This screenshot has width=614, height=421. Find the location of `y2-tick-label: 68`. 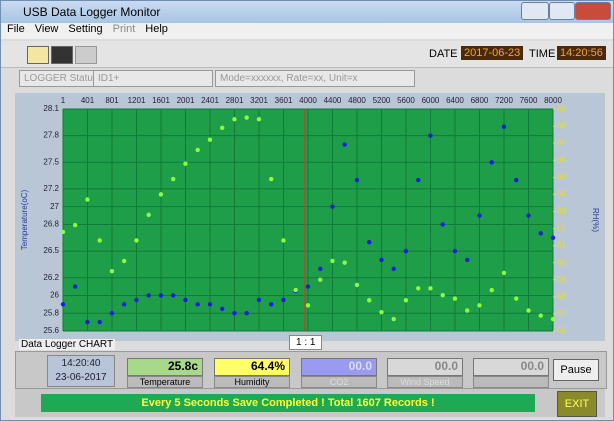

y2-tick-label: 68 is located at coordinates (561, 125).